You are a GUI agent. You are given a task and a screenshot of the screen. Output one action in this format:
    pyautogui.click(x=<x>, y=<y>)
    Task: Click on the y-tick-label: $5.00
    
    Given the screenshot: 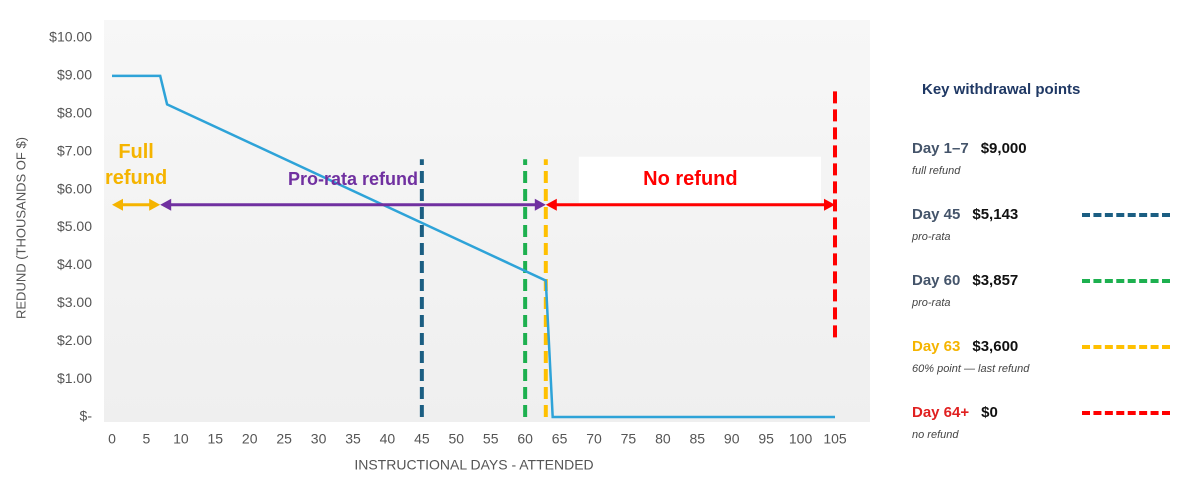 What is the action you would take?
    pyautogui.click(x=74, y=226)
    